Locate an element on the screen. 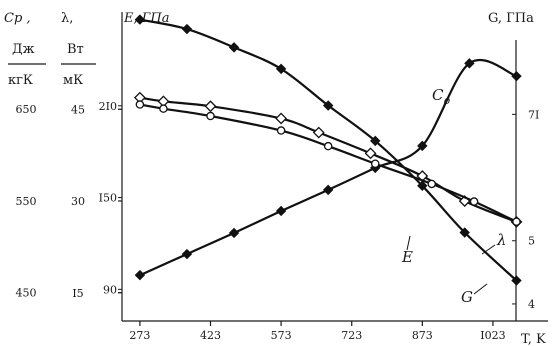  e-tick-label: 2I0 is located at coordinates (108, 106).